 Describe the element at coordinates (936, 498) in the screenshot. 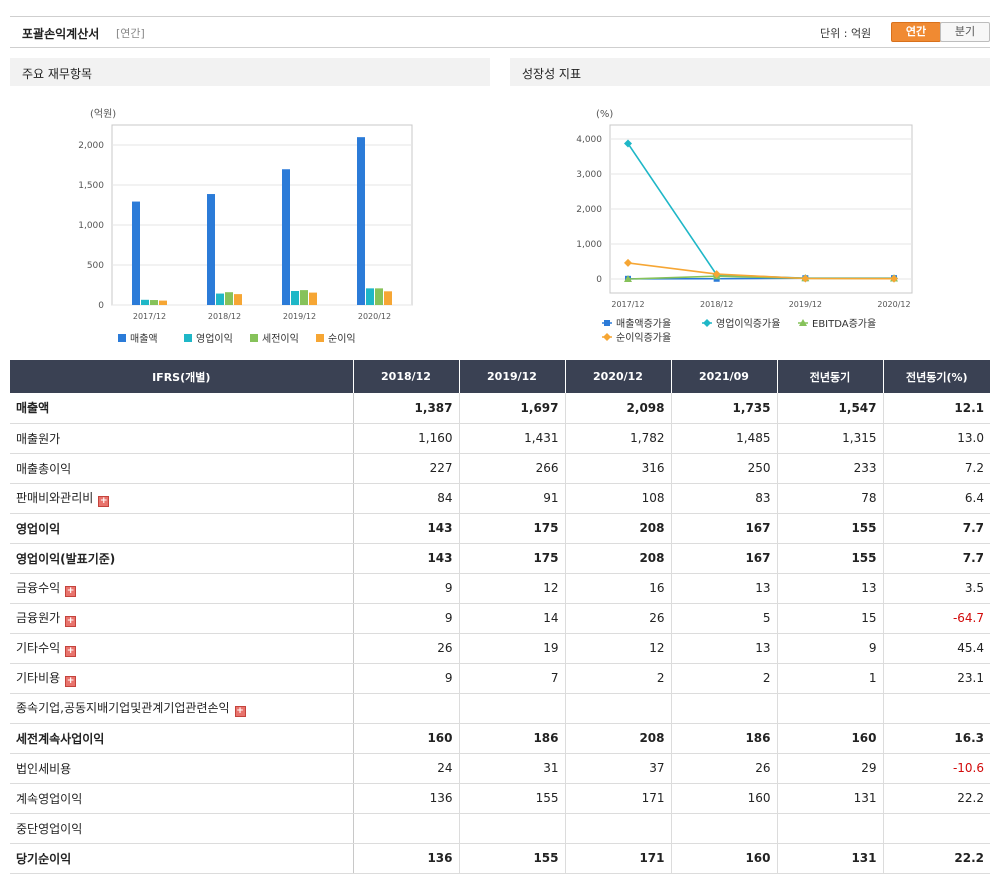

I see `value-cell: 6.4` at that location.